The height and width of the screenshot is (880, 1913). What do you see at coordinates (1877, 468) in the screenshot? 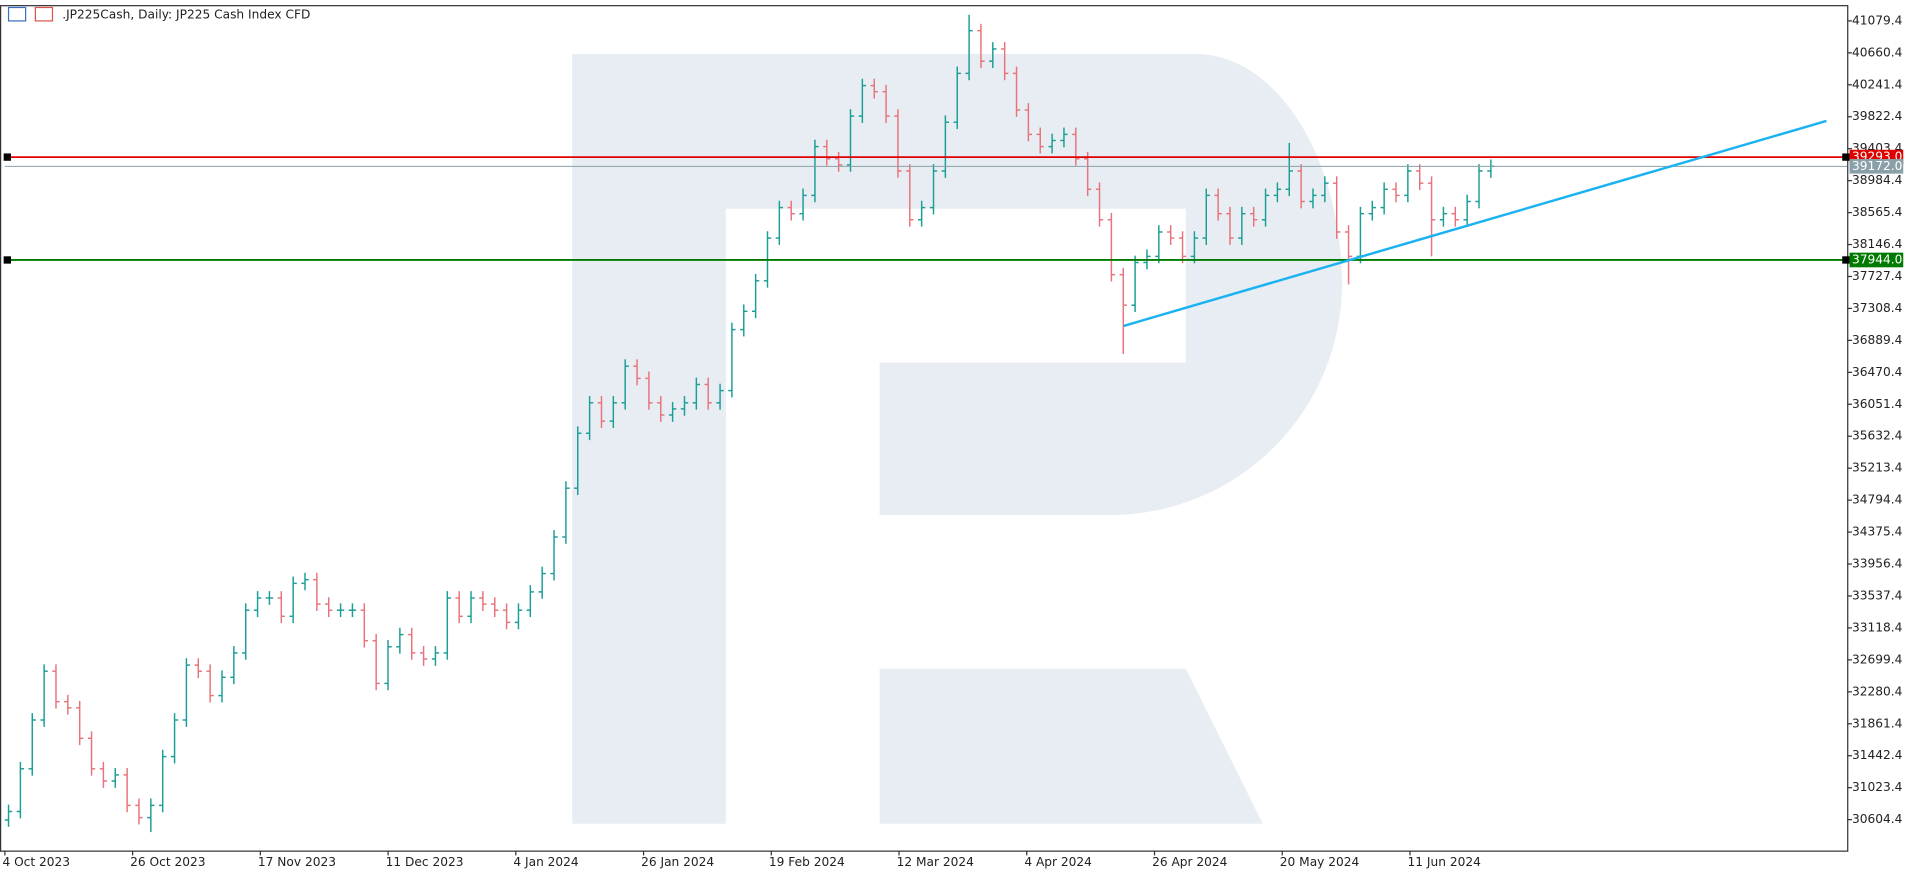
I see `y-tick-label: 35213.4` at bounding box center [1877, 468].